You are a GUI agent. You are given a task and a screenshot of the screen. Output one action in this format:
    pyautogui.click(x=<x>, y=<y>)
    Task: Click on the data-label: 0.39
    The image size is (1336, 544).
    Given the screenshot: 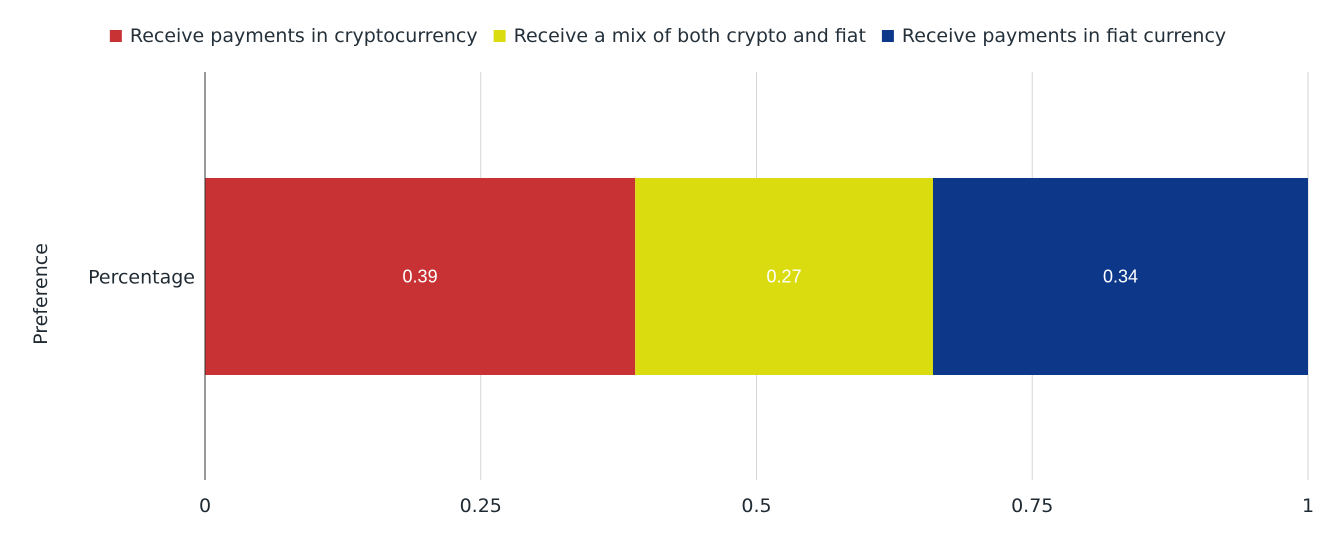 What is the action you would take?
    pyautogui.click(x=420, y=277)
    